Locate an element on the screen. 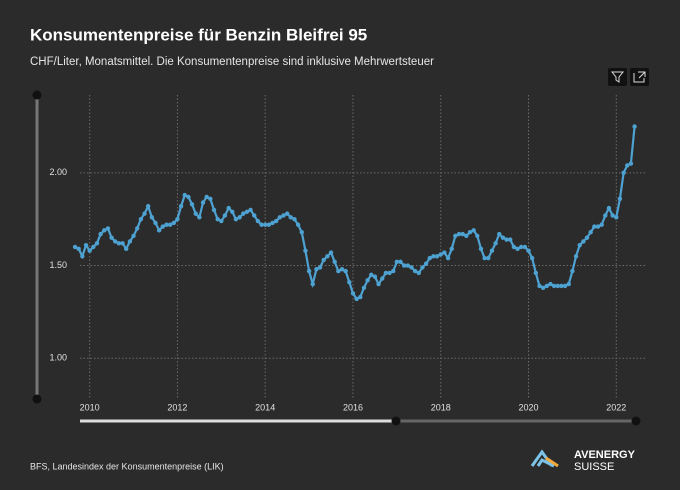 The height and width of the screenshot is (490, 680). logo-text: AVENERGY is located at coordinates (605, 455).